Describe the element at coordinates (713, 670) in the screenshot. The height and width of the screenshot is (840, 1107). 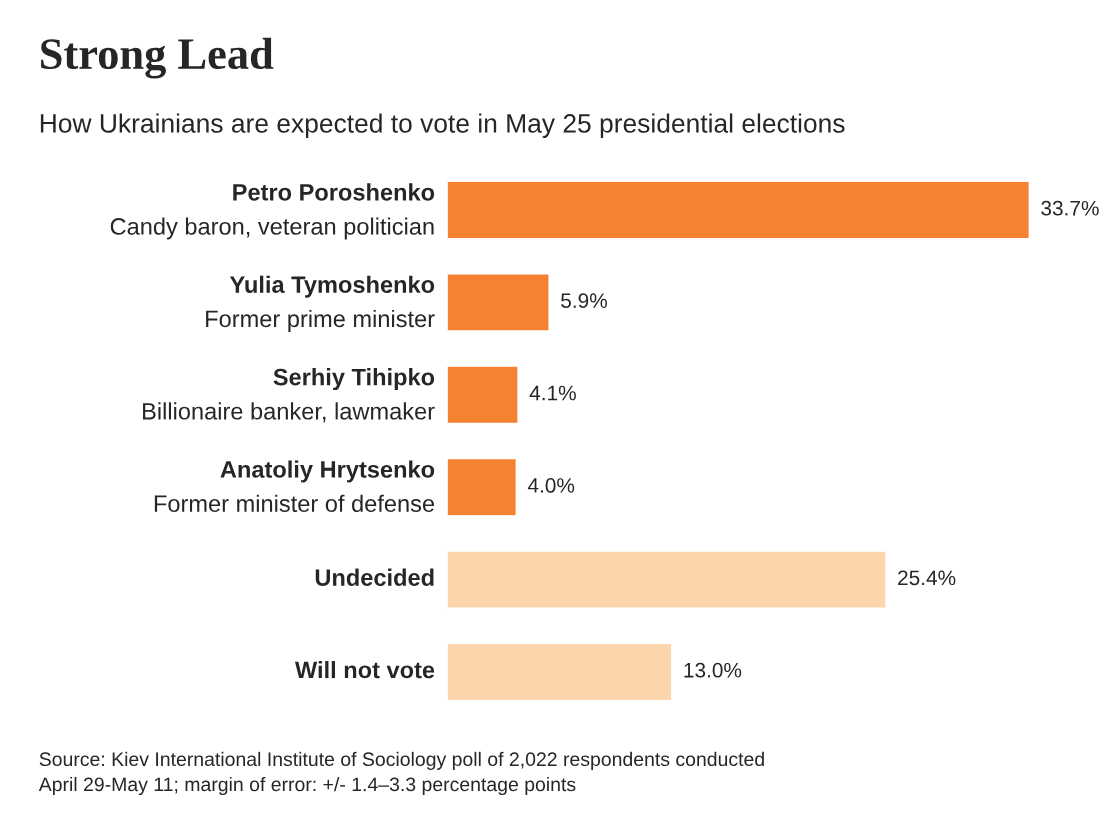
I see `data-label: 13.0%` at that location.